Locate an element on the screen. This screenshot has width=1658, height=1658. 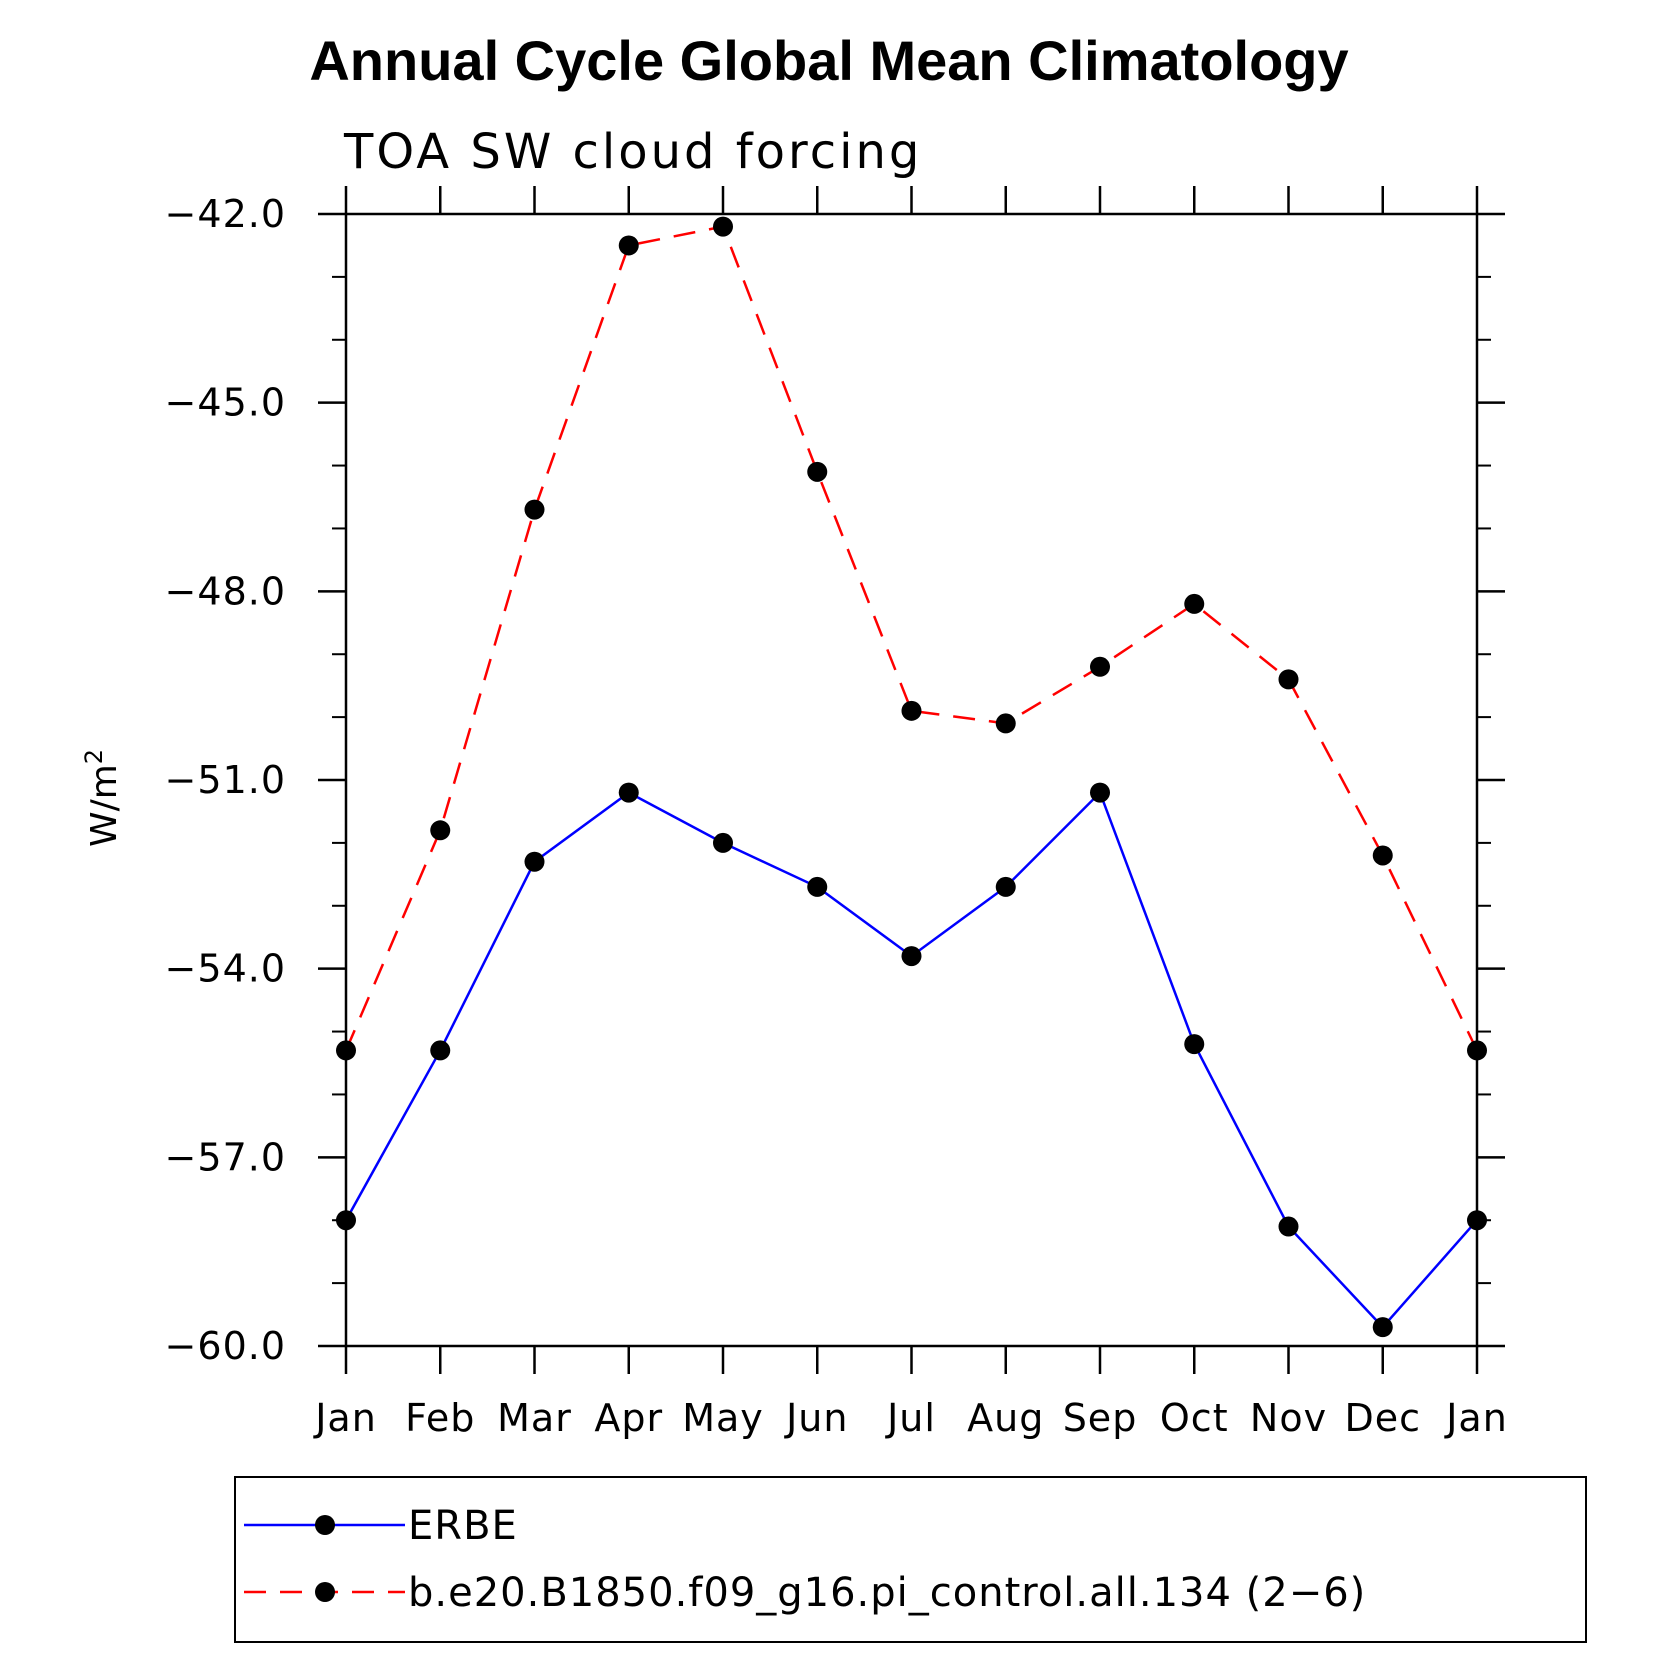
y-tick-label: −48.0 is located at coordinates (225, 591).